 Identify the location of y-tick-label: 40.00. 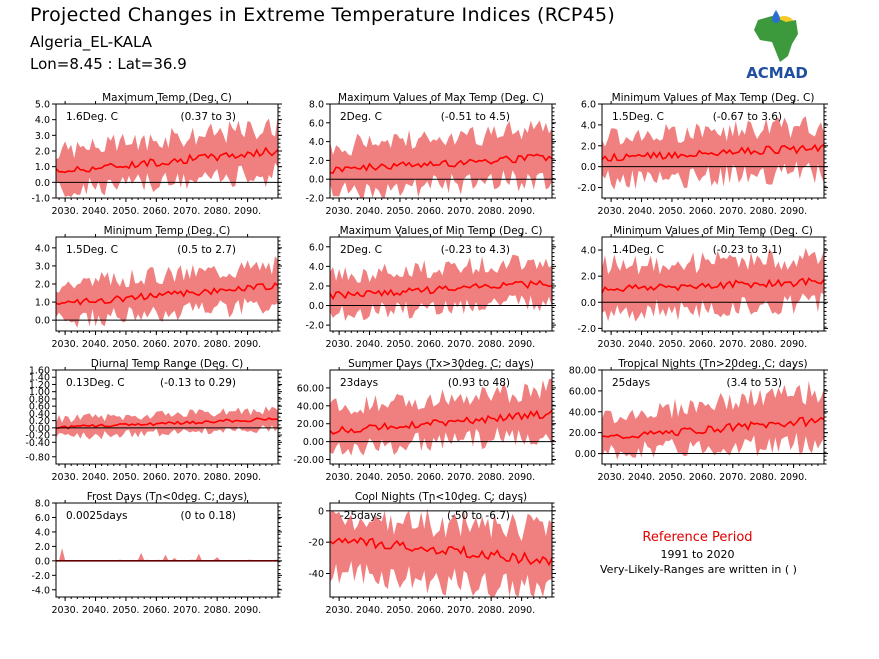
(582, 412).